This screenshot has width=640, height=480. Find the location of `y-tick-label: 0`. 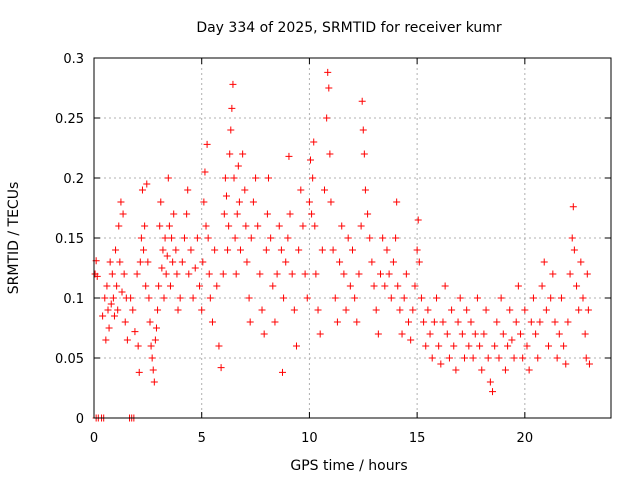

y-tick-label: 0 is located at coordinates (80, 419).